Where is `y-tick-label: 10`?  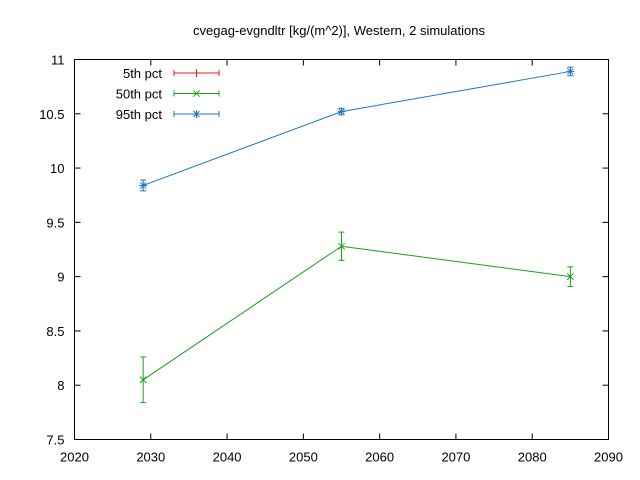 y-tick-label: 10 is located at coordinates (57, 168).